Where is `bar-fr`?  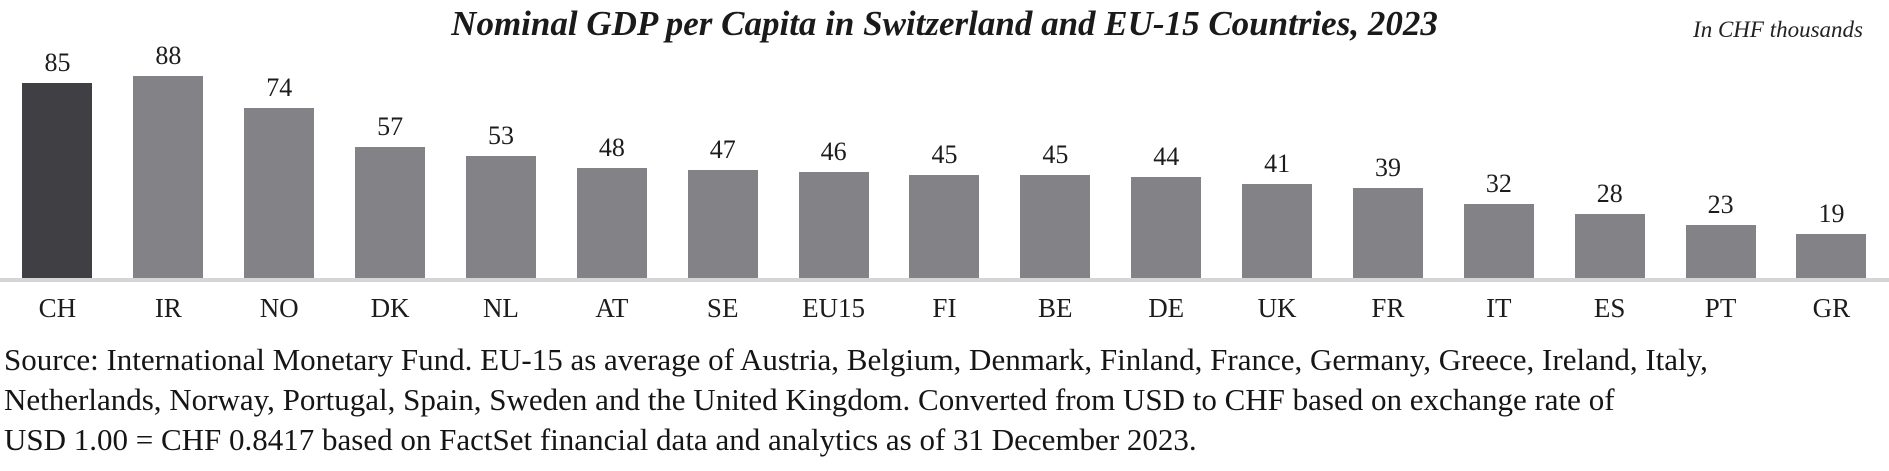 bar-fr is located at coordinates (1387, 233).